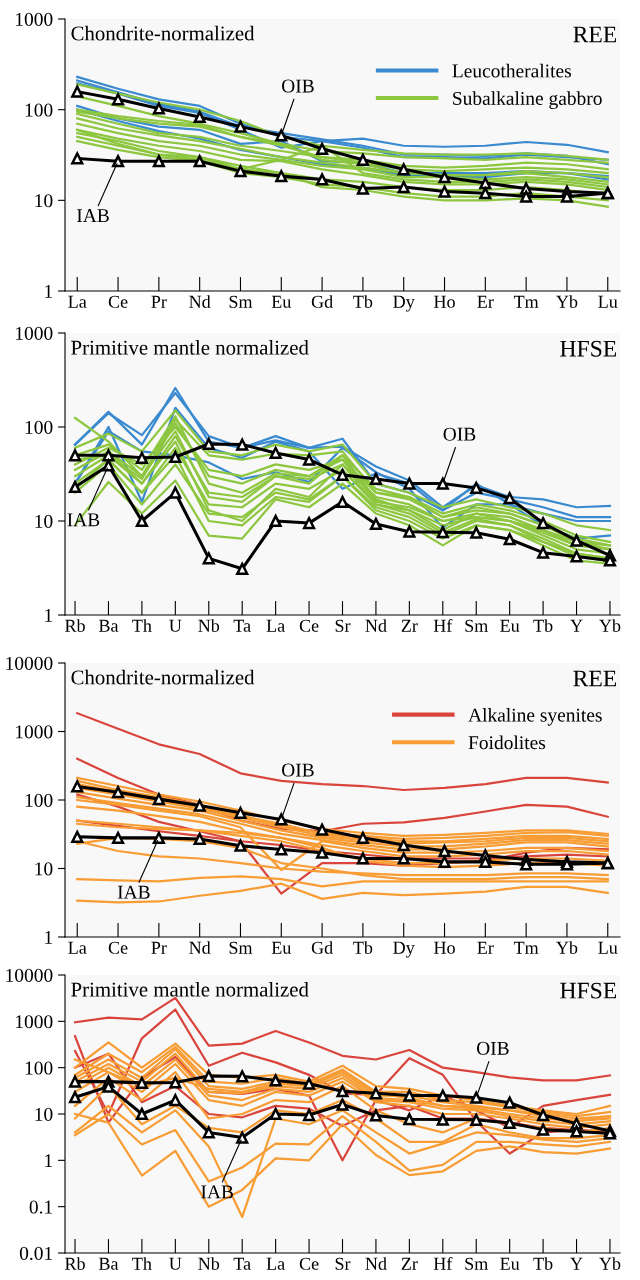 This screenshot has height=1280, width=640. Describe the element at coordinates (511, 70) in the screenshot. I see `legend-label: Leucotheralites` at that location.